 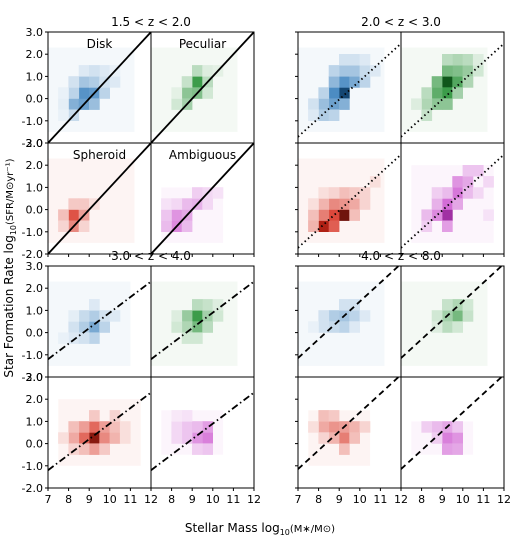 What do you see at coordinates (48, 499) in the screenshot?
I see `x-tick-label: 7` at bounding box center [48, 499].